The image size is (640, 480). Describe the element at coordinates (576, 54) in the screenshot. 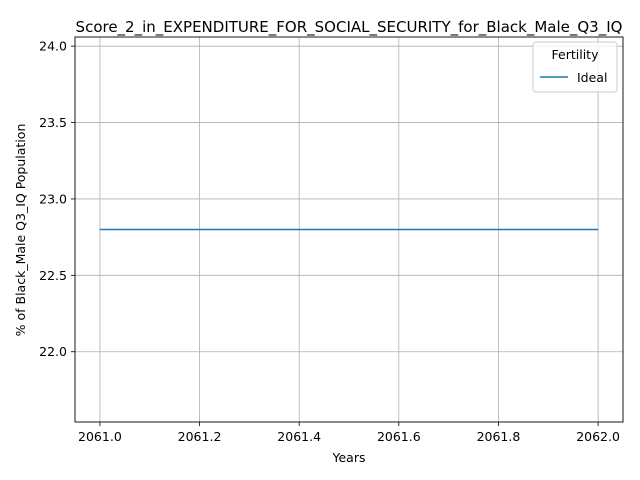

I see `legend-title: Fertility` at that location.